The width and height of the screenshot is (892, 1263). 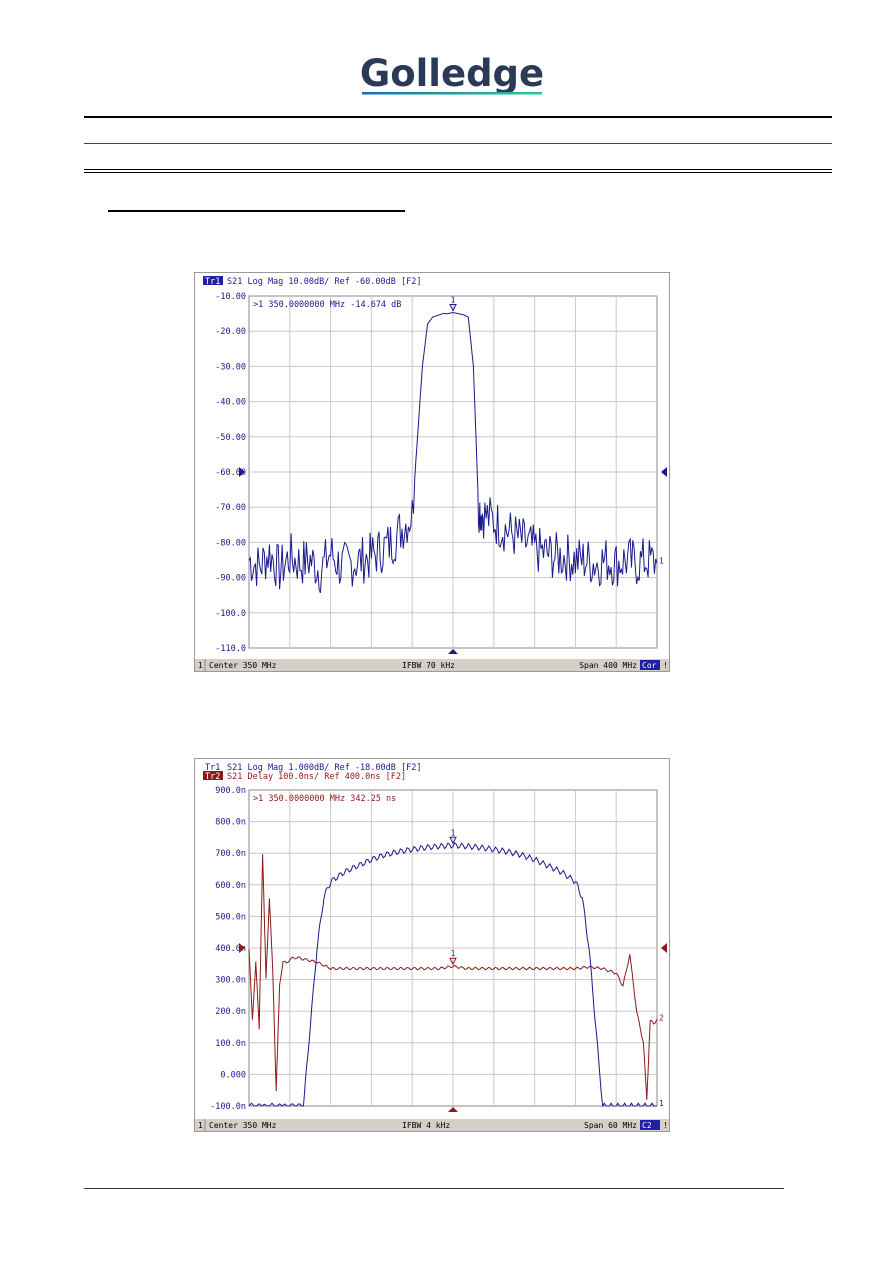 What do you see at coordinates (661, 1018) in the screenshot?
I see `trace-edge-label: 2` at bounding box center [661, 1018].